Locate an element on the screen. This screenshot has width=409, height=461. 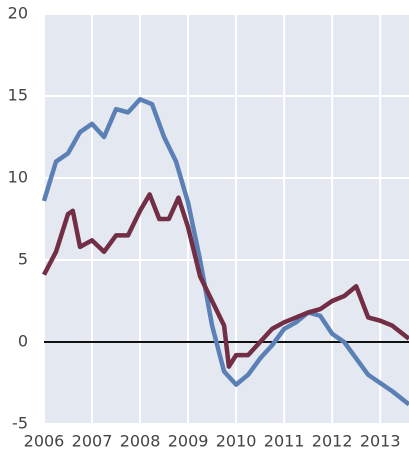
y-tick-label: 20 is located at coordinates (18, 13).